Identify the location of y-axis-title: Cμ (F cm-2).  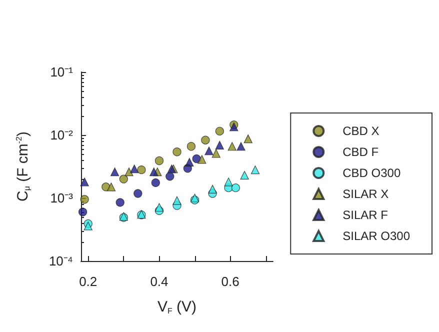
(23, 166).